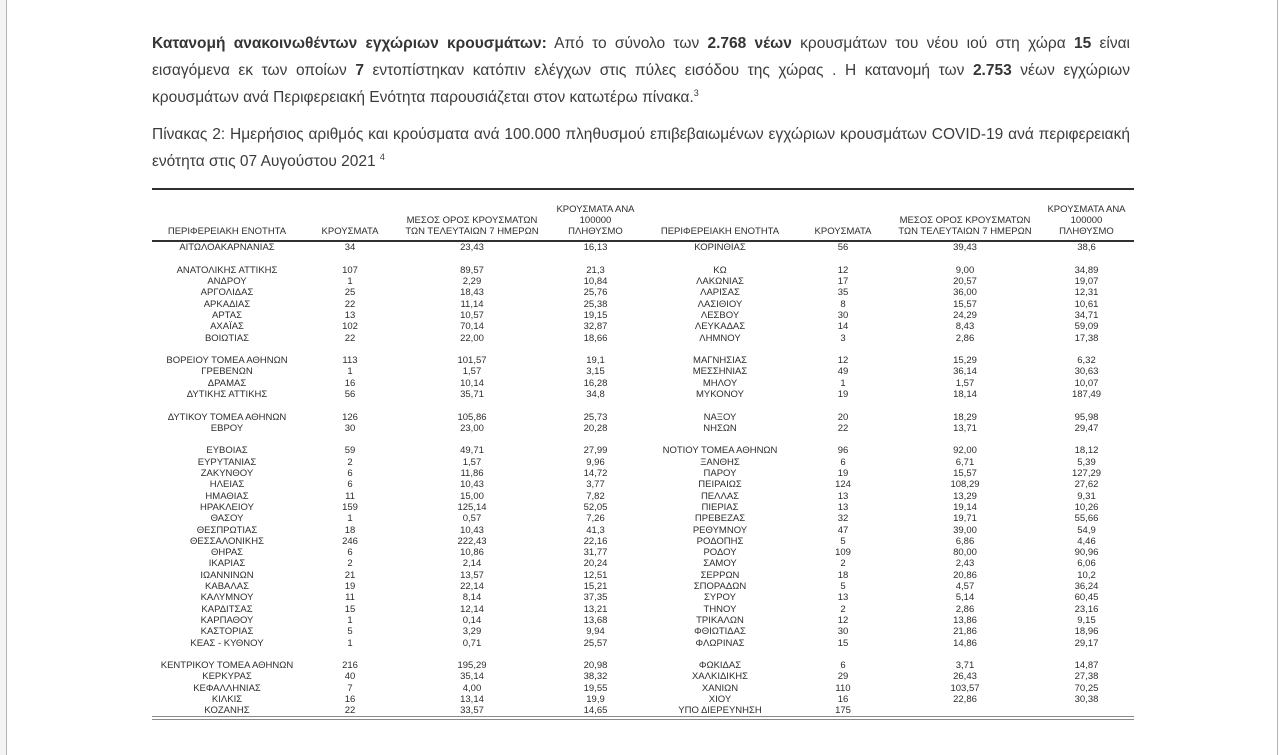 The width and height of the screenshot is (1283, 755). I want to click on avg-7day-cell: 70,14, so click(472, 327).